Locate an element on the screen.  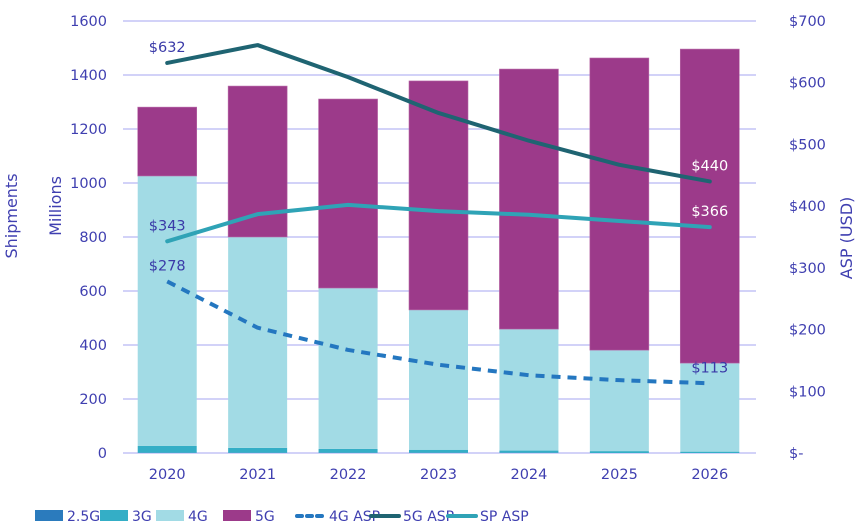
legend-label: 5G ASP is located at coordinates (428, 517).